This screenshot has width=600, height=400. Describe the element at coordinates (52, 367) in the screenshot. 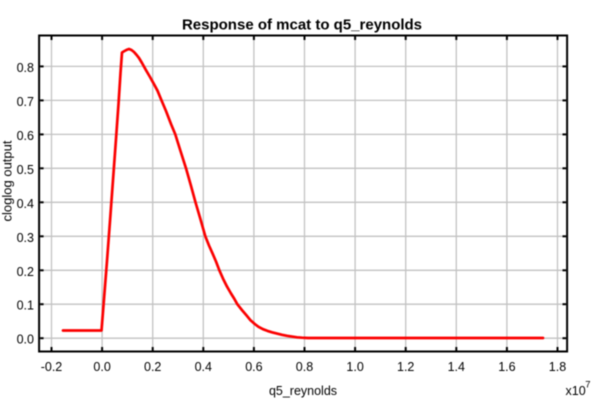

I see `svg-text: -0.2` at that location.